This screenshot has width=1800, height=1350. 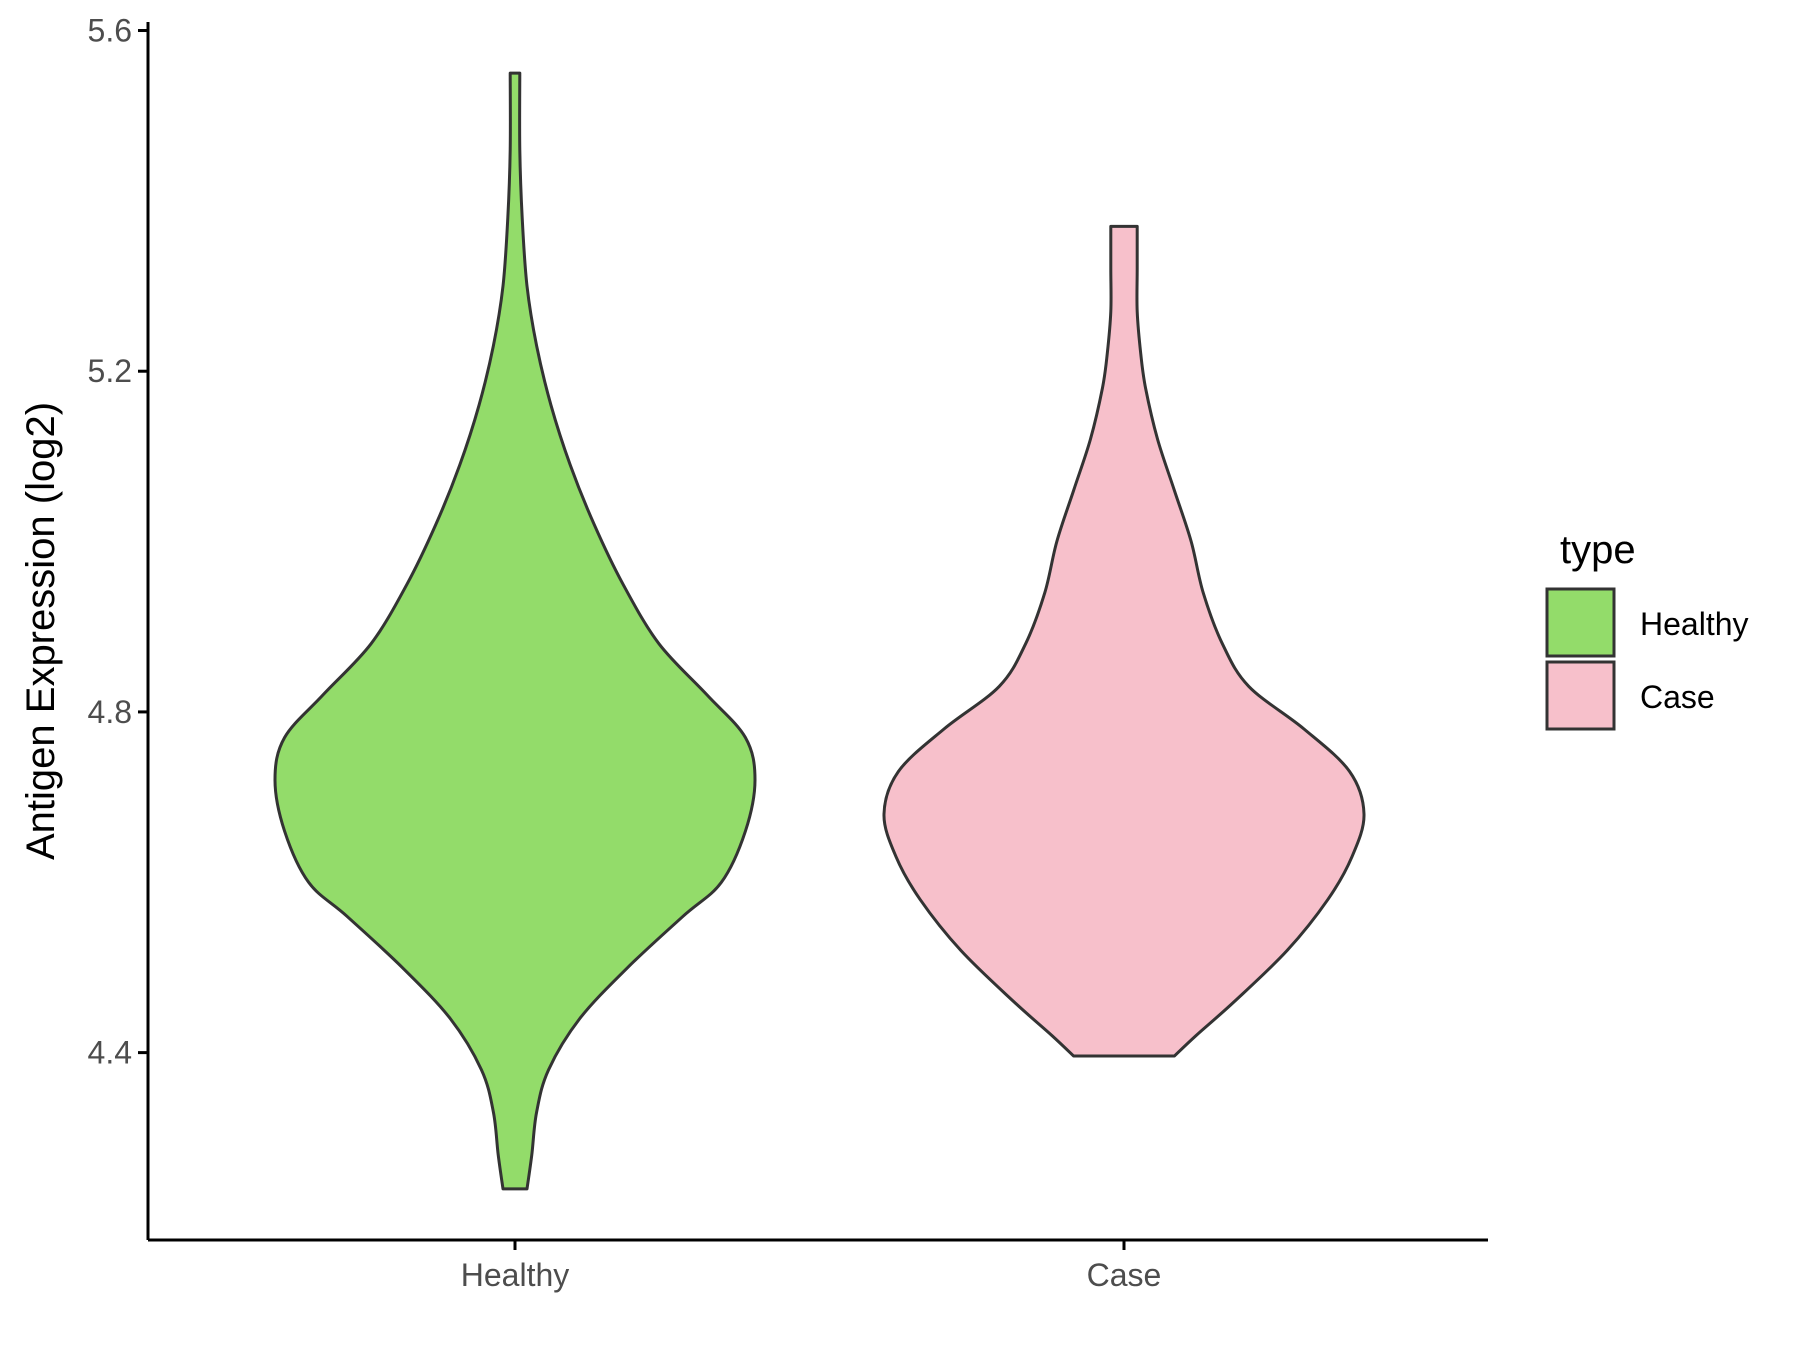 What do you see at coordinates (811, 1266) in the screenshot?
I see `x-ticks: Healthy Case` at bounding box center [811, 1266].